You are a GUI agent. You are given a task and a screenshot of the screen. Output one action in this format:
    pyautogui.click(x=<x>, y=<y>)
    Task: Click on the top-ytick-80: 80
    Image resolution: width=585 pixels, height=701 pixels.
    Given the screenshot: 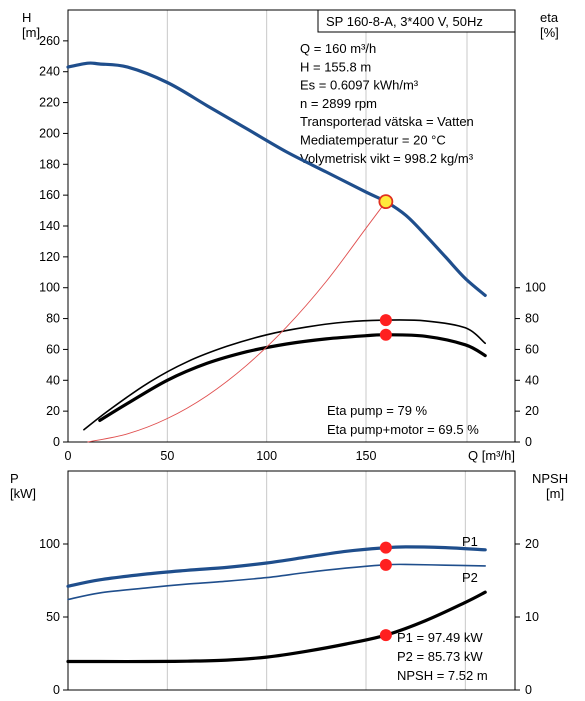 What is the action you would take?
    pyautogui.click(x=53, y=319)
    